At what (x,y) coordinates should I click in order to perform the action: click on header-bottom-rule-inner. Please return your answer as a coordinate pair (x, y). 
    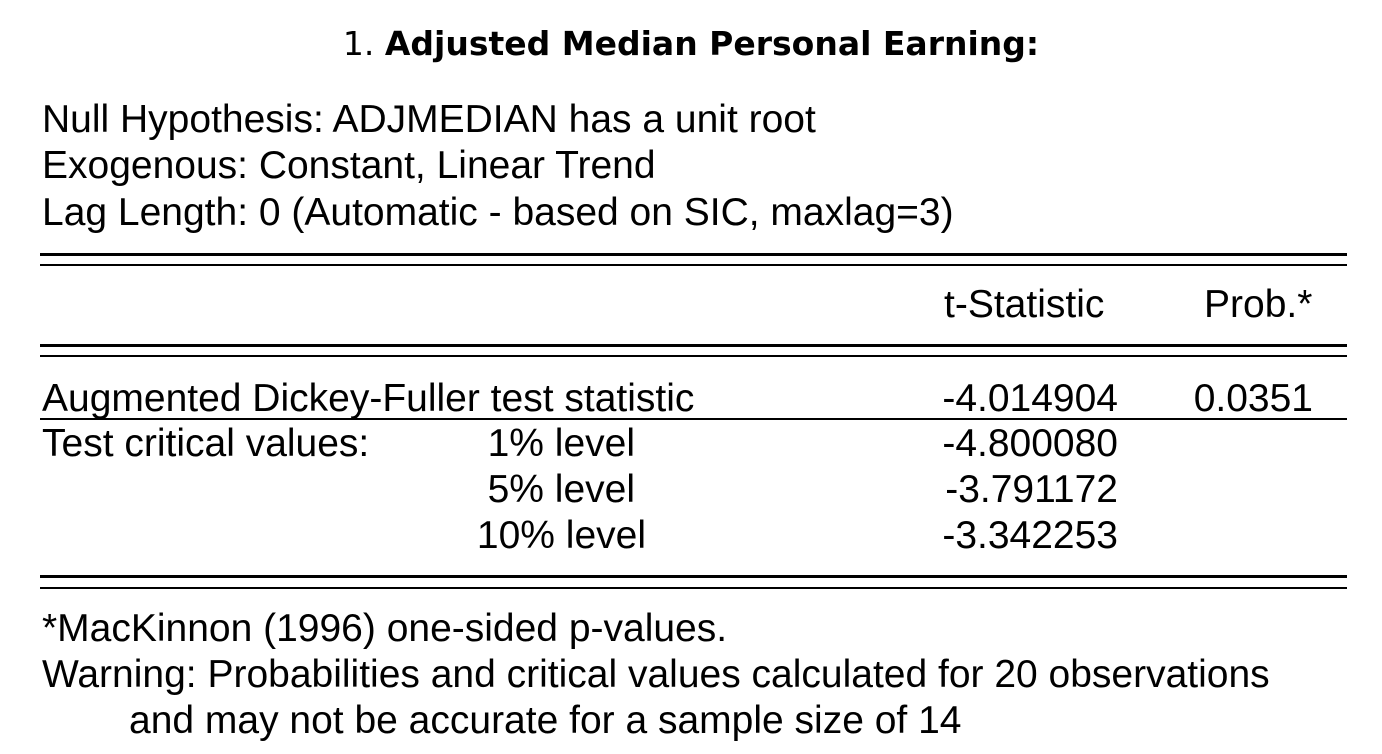
    Looking at the image, I should click on (693, 356).